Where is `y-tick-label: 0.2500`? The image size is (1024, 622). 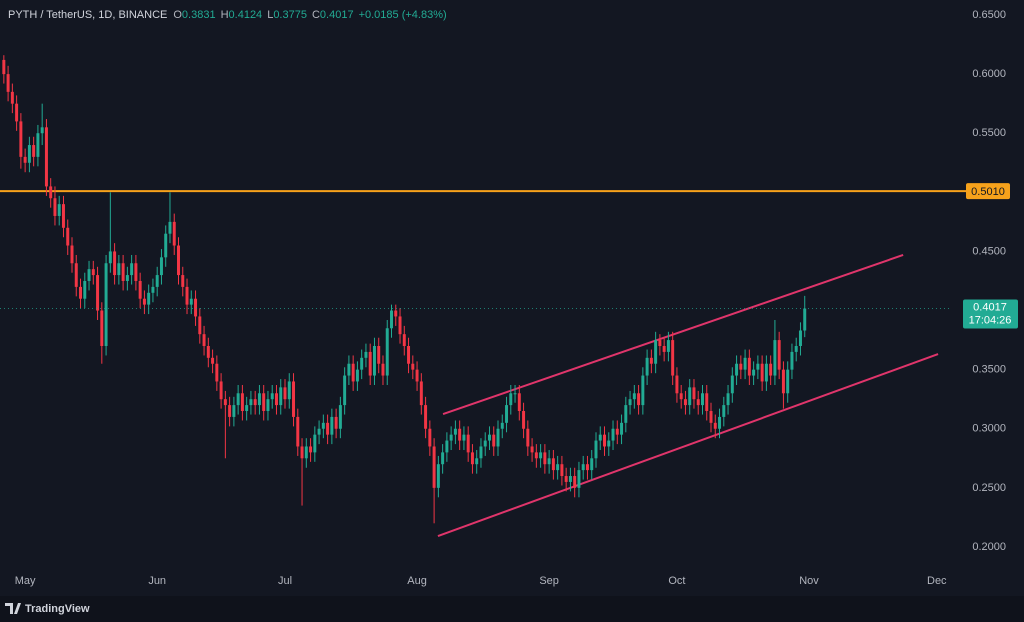
y-tick-label: 0.2500 is located at coordinates (989, 488).